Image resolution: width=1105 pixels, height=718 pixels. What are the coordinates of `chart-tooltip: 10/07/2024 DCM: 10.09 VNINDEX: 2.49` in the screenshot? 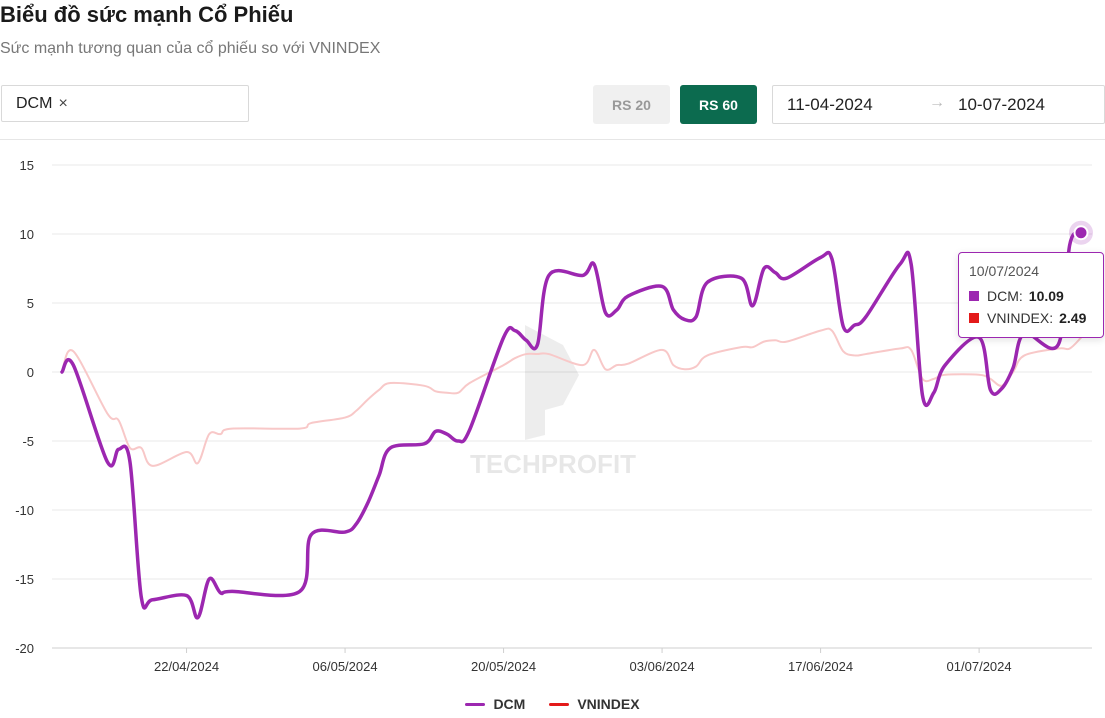 It's located at (1031, 295).